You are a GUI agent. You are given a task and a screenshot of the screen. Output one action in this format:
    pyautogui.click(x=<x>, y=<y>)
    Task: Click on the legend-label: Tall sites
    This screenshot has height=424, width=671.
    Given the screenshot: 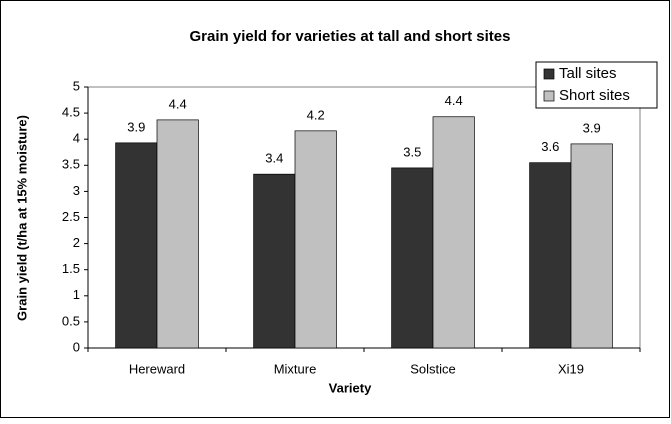 What is the action you would take?
    pyautogui.click(x=588, y=73)
    